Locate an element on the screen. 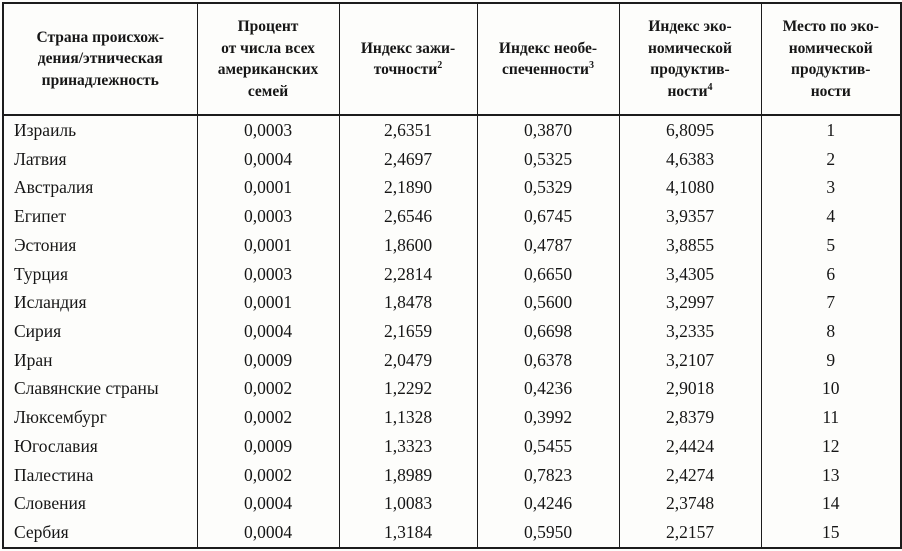 Image resolution: width=902 pixels, height=551 pixels. table-row: Сирия 0,0004 2,1659 0,6698 3,2335 8 is located at coordinates (452, 331).